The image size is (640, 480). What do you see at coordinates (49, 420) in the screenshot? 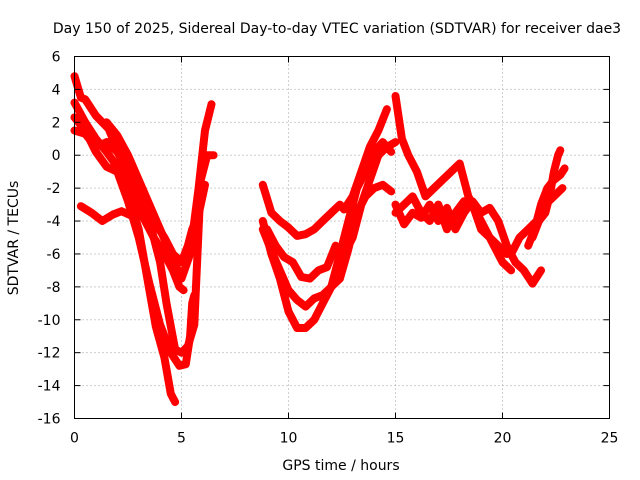
I see `y-tick-label: -16` at bounding box center [49, 420].